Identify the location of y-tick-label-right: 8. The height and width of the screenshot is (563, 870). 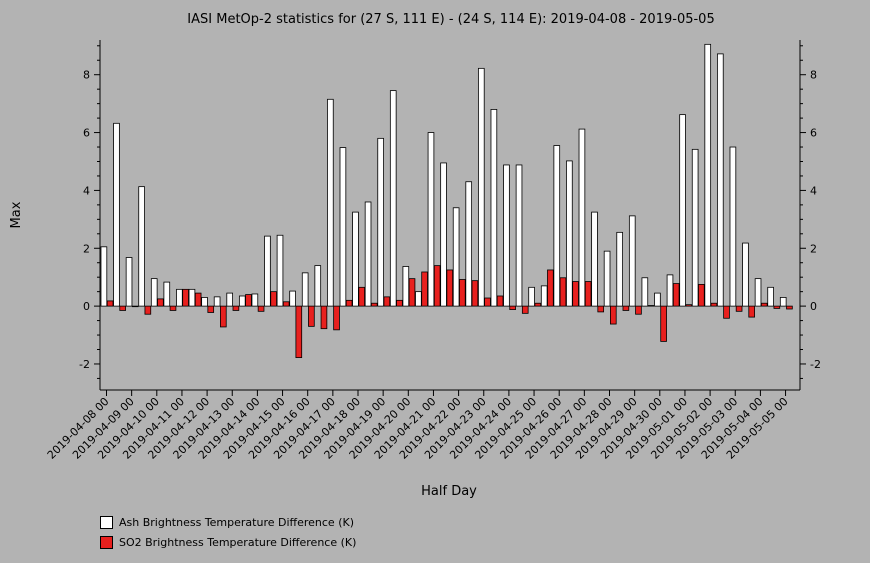
(813, 75).